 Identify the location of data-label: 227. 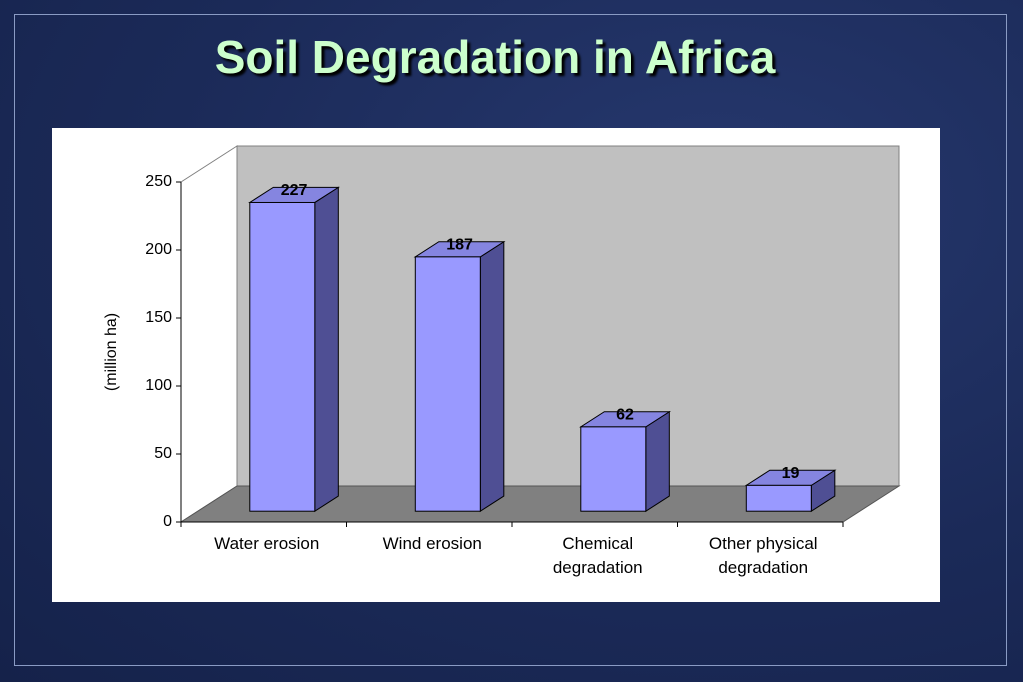
(294, 190).